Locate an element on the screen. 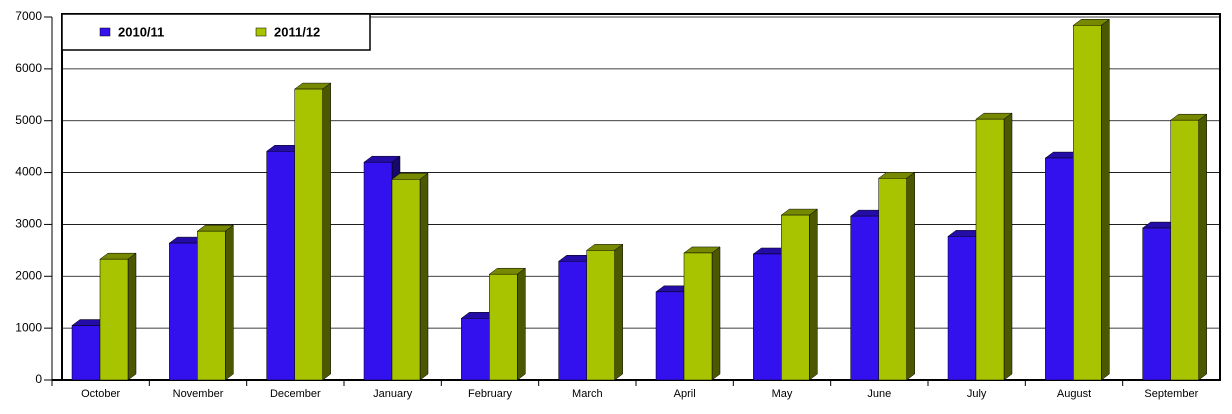 Image resolution: width=1232 pixels, height=414 pixels. y-tick-label: 4000 is located at coordinates (28, 172).